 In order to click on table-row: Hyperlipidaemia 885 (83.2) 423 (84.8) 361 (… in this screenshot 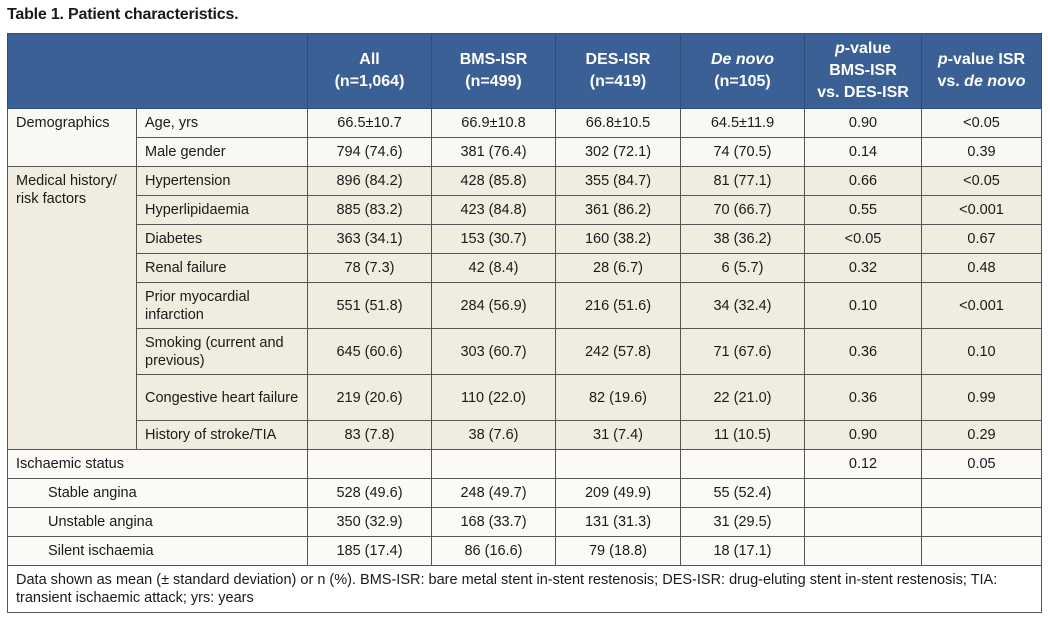, I will do `click(525, 210)`.